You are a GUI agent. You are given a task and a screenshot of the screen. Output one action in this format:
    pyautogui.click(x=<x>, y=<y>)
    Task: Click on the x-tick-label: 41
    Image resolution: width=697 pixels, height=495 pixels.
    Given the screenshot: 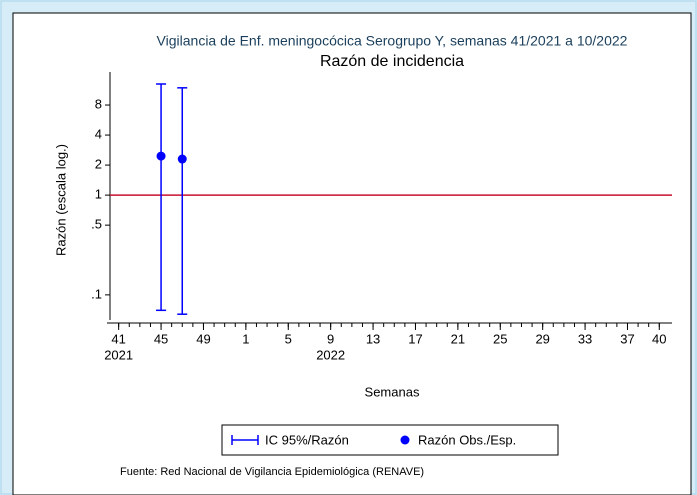 What is the action you would take?
    pyautogui.click(x=118, y=338)
    